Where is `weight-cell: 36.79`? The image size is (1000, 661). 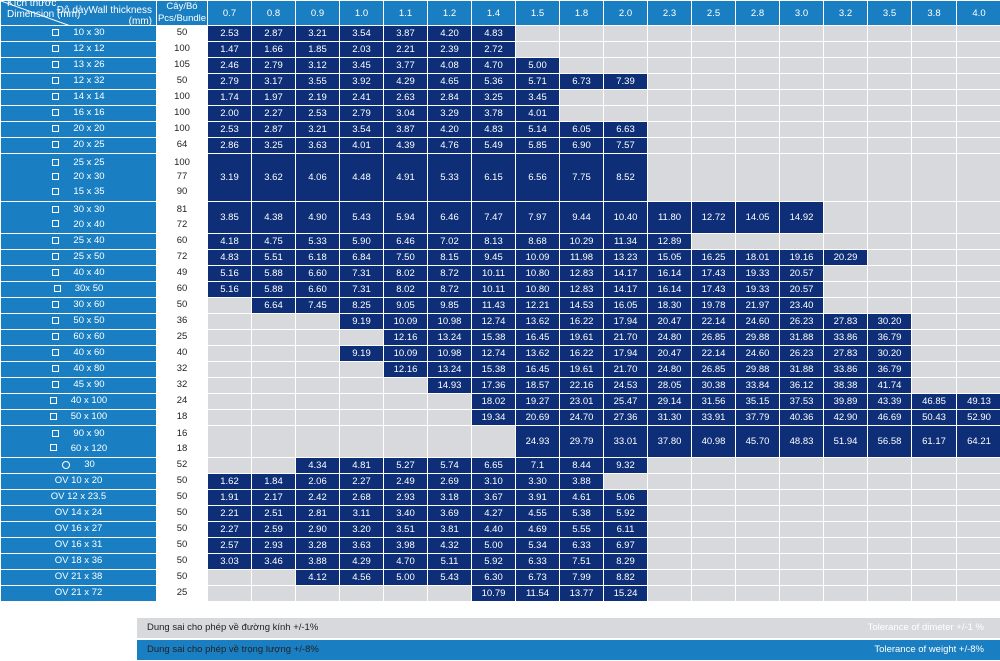 weight-cell: 36.79 is located at coordinates (889, 369).